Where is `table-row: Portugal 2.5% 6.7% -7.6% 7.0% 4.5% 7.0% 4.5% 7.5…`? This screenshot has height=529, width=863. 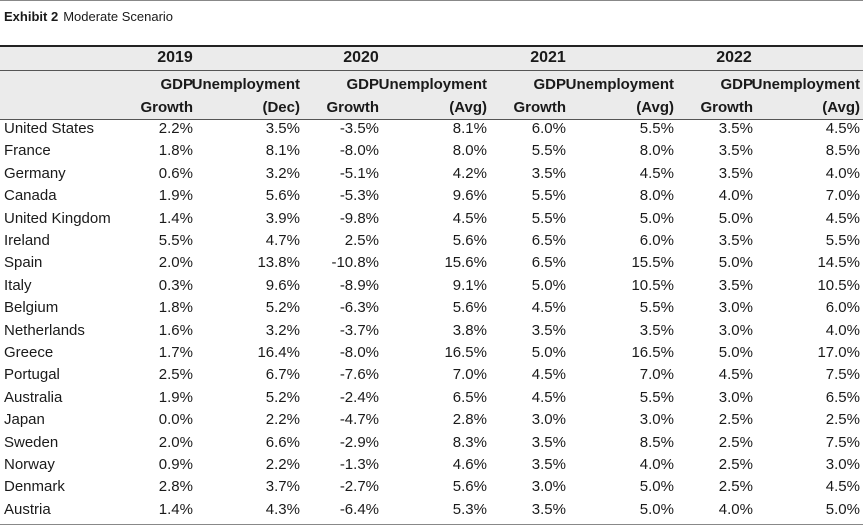
table-row: Portugal 2.5% 6.7% -7.6% 7.0% 4.5% 7.0% 4.5% 7.5… is located at coordinates (431, 377).